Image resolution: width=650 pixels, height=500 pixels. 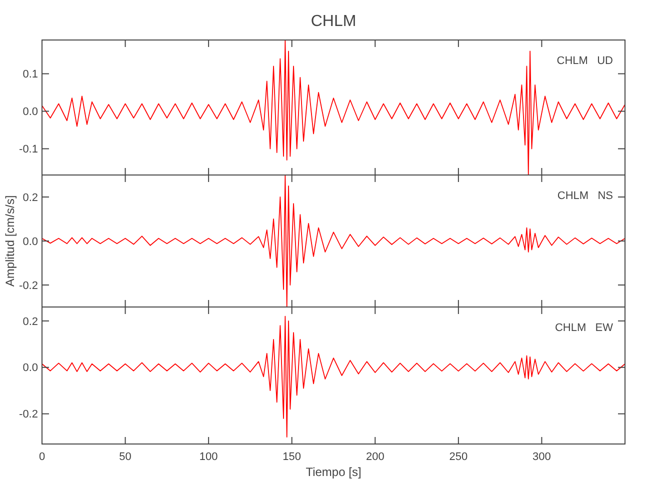 I want to click on annotation: CHLM UD, so click(x=585, y=61).